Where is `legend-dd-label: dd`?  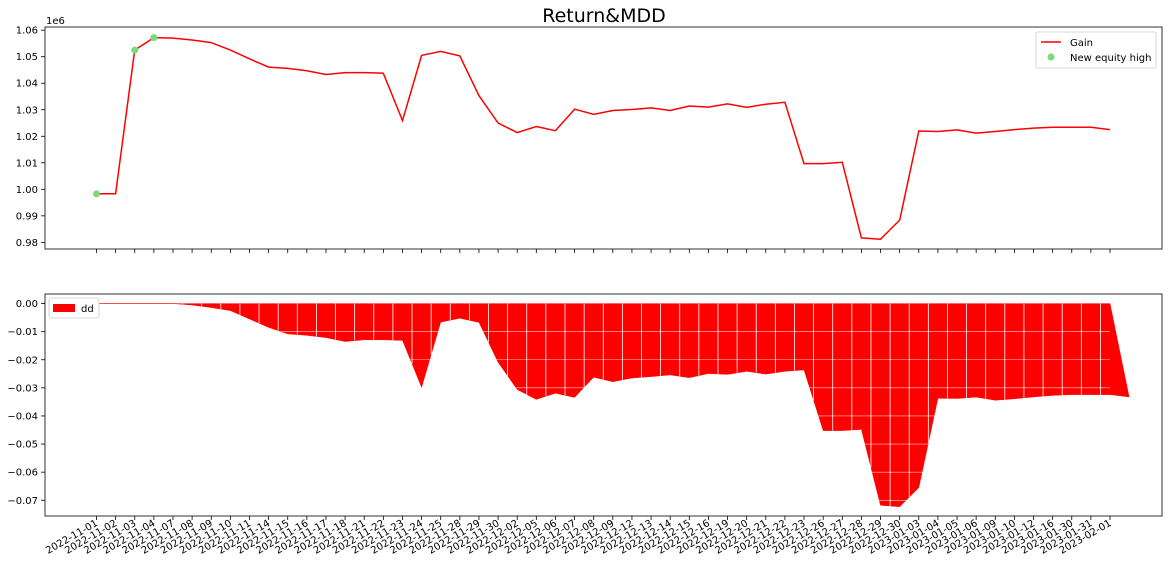
legend-dd-label: dd is located at coordinates (87, 309).